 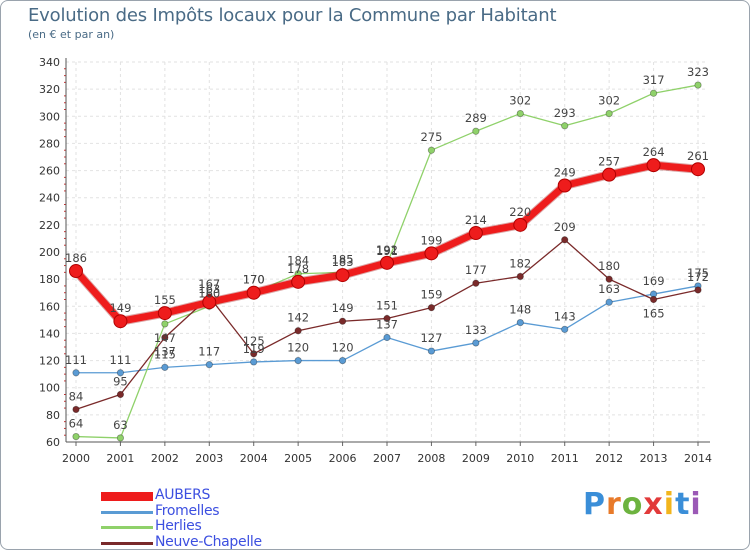 What do you see at coordinates (565, 227) in the screenshot?
I see `data-label: 209` at bounding box center [565, 227].